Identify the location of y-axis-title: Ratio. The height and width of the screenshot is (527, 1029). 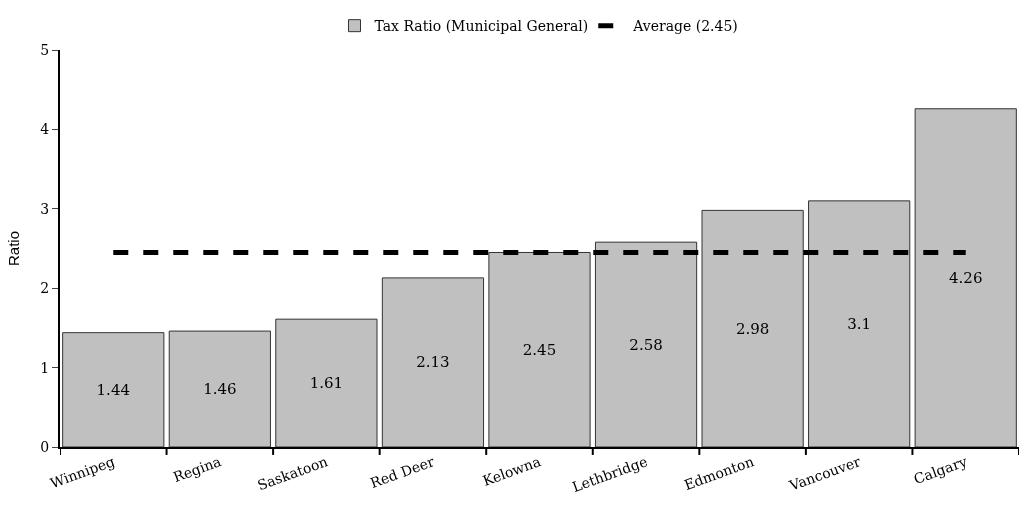
(13, 248).